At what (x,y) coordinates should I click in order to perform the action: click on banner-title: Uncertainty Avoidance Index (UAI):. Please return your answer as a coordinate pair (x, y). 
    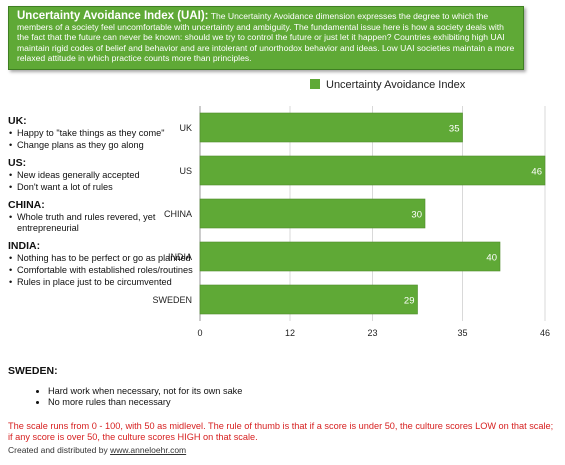
    Looking at the image, I should click on (113, 16).